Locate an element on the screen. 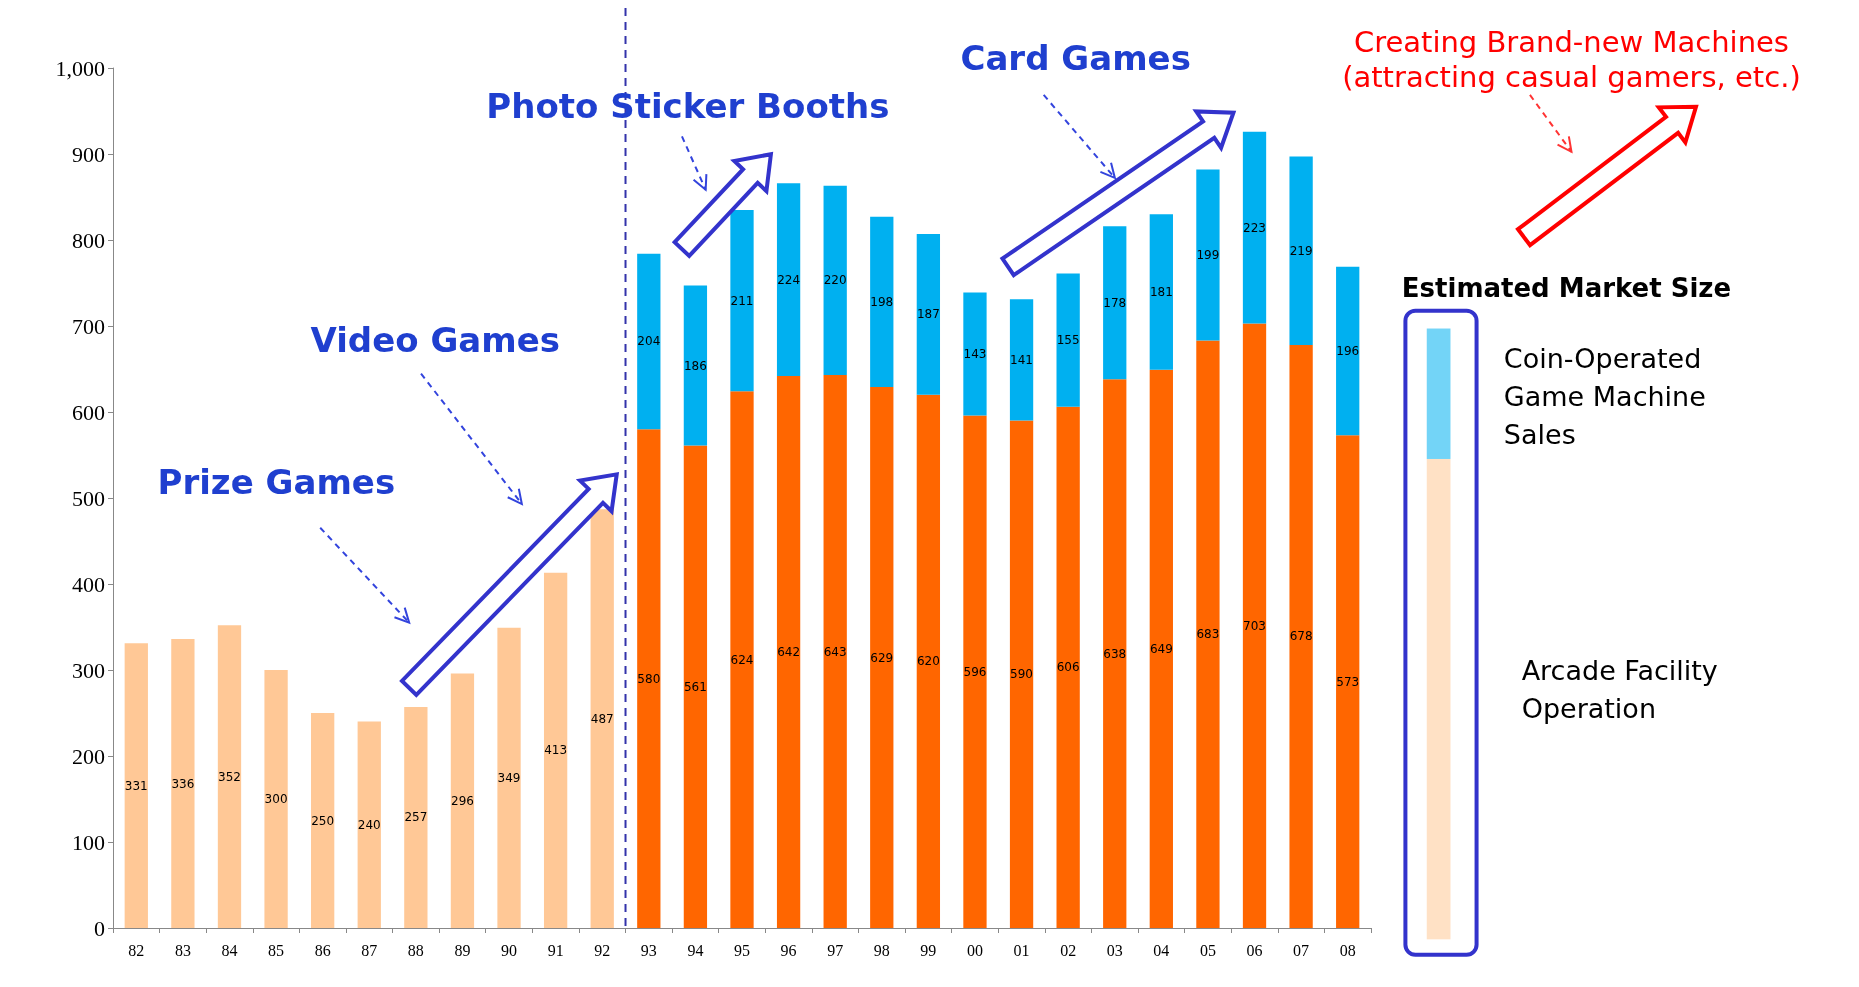  x-tick-label: 03 is located at coordinates (1114, 950).